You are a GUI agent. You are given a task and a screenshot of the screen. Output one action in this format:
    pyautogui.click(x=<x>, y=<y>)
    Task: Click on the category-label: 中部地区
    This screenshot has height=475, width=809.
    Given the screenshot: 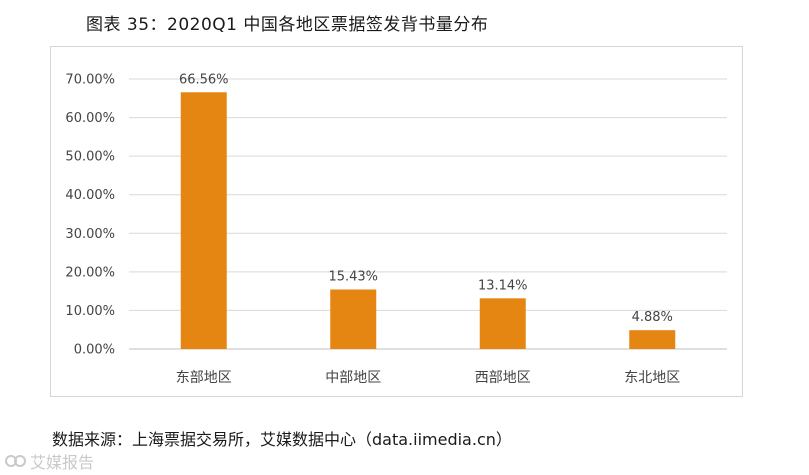 What is the action you would take?
    pyautogui.click(x=353, y=378)
    